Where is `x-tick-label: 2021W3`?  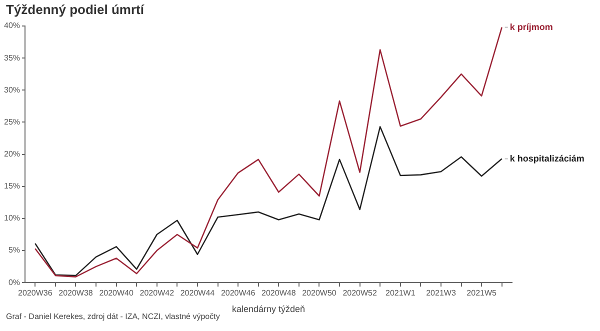 x-tick-label: 2021W3 is located at coordinates (441, 293).